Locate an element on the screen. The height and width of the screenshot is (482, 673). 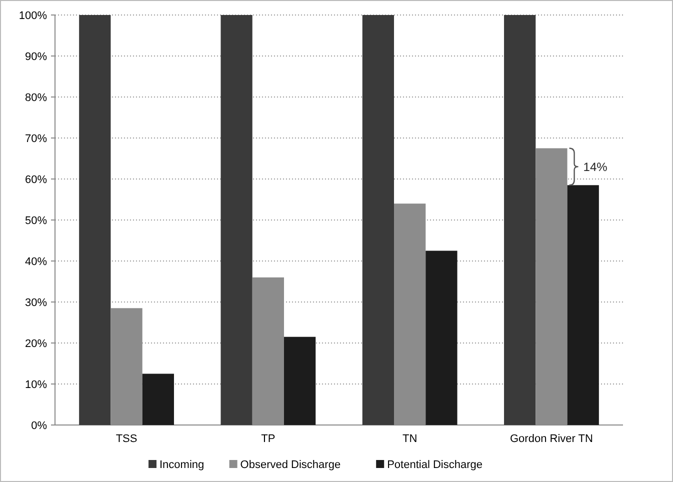
x-tick-label: TP is located at coordinates (268, 439).